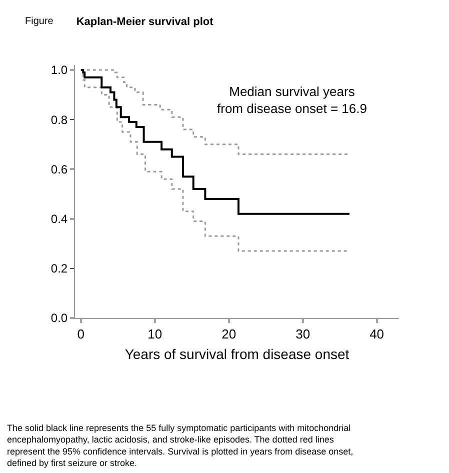 Image resolution: width=449 pixels, height=473 pixels. I want to click on y-tick-label: 0.2, so click(59, 269).